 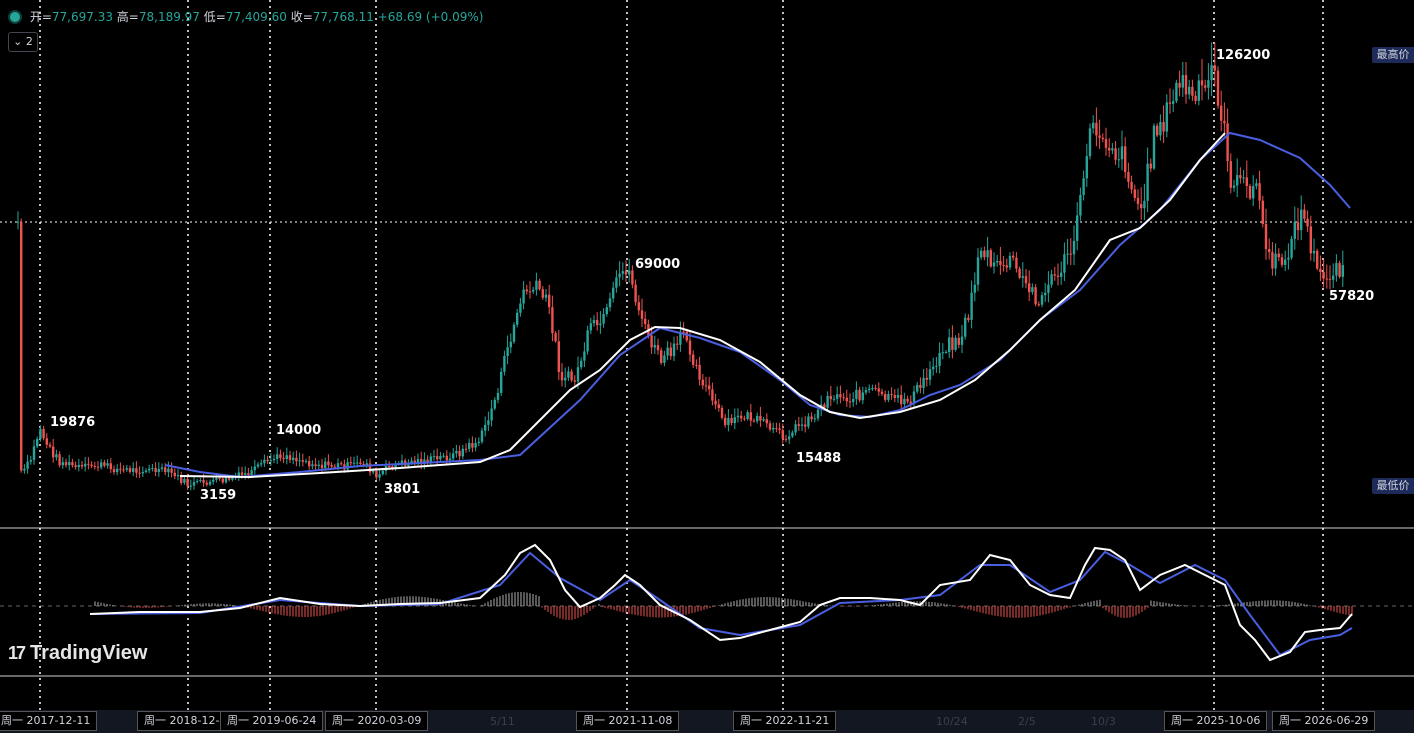 I want to click on change-value: +68.69 (+0.09%), so click(x=430, y=17).